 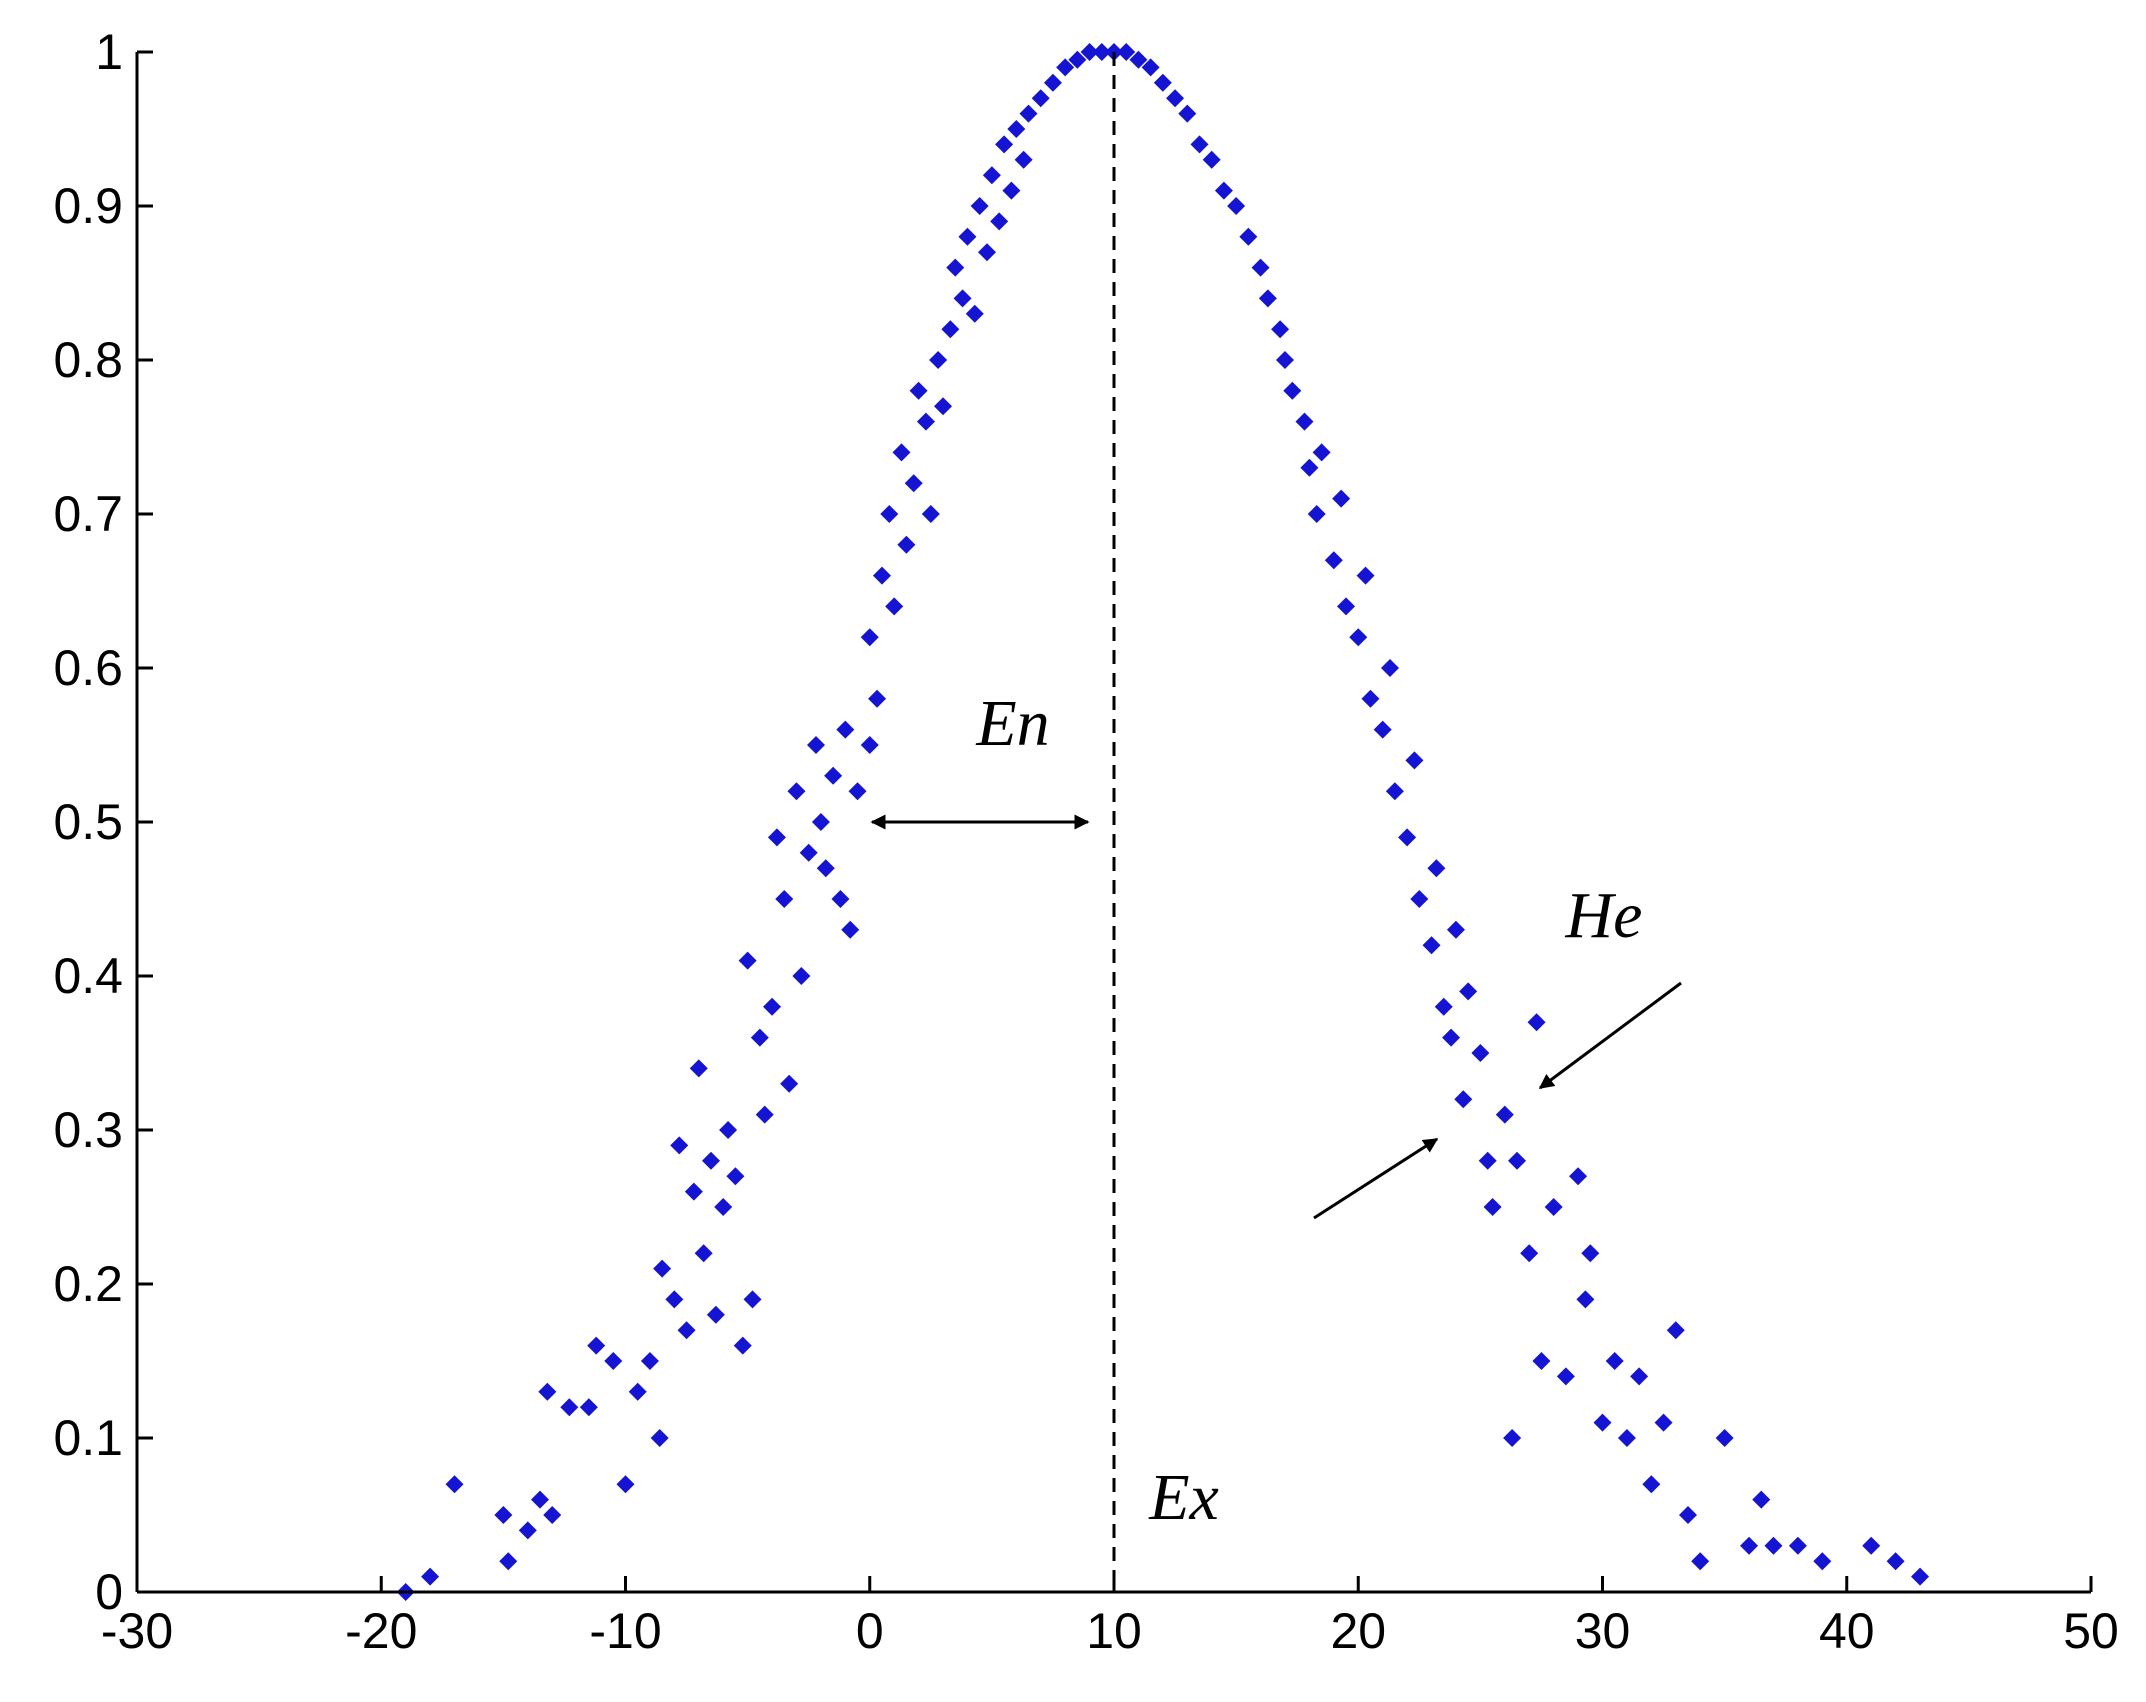 What do you see at coordinates (1358, 1631) in the screenshot?
I see `x-tick-label: 20` at bounding box center [1358, 1631].